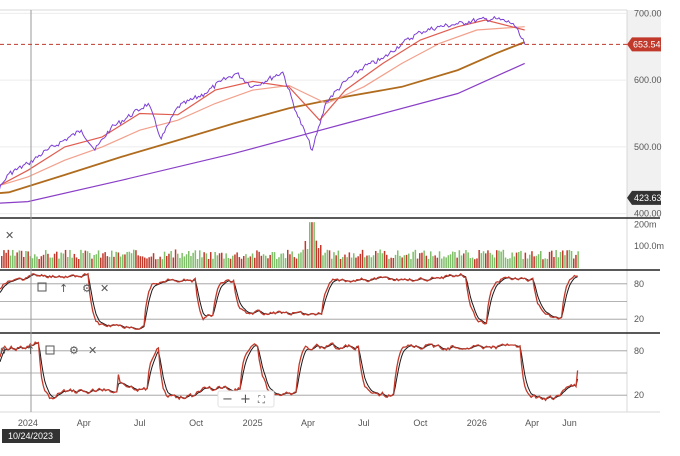 This screenshot has height=456, width=680. I want to click on zoom-out-button: −, so click(227, 399).